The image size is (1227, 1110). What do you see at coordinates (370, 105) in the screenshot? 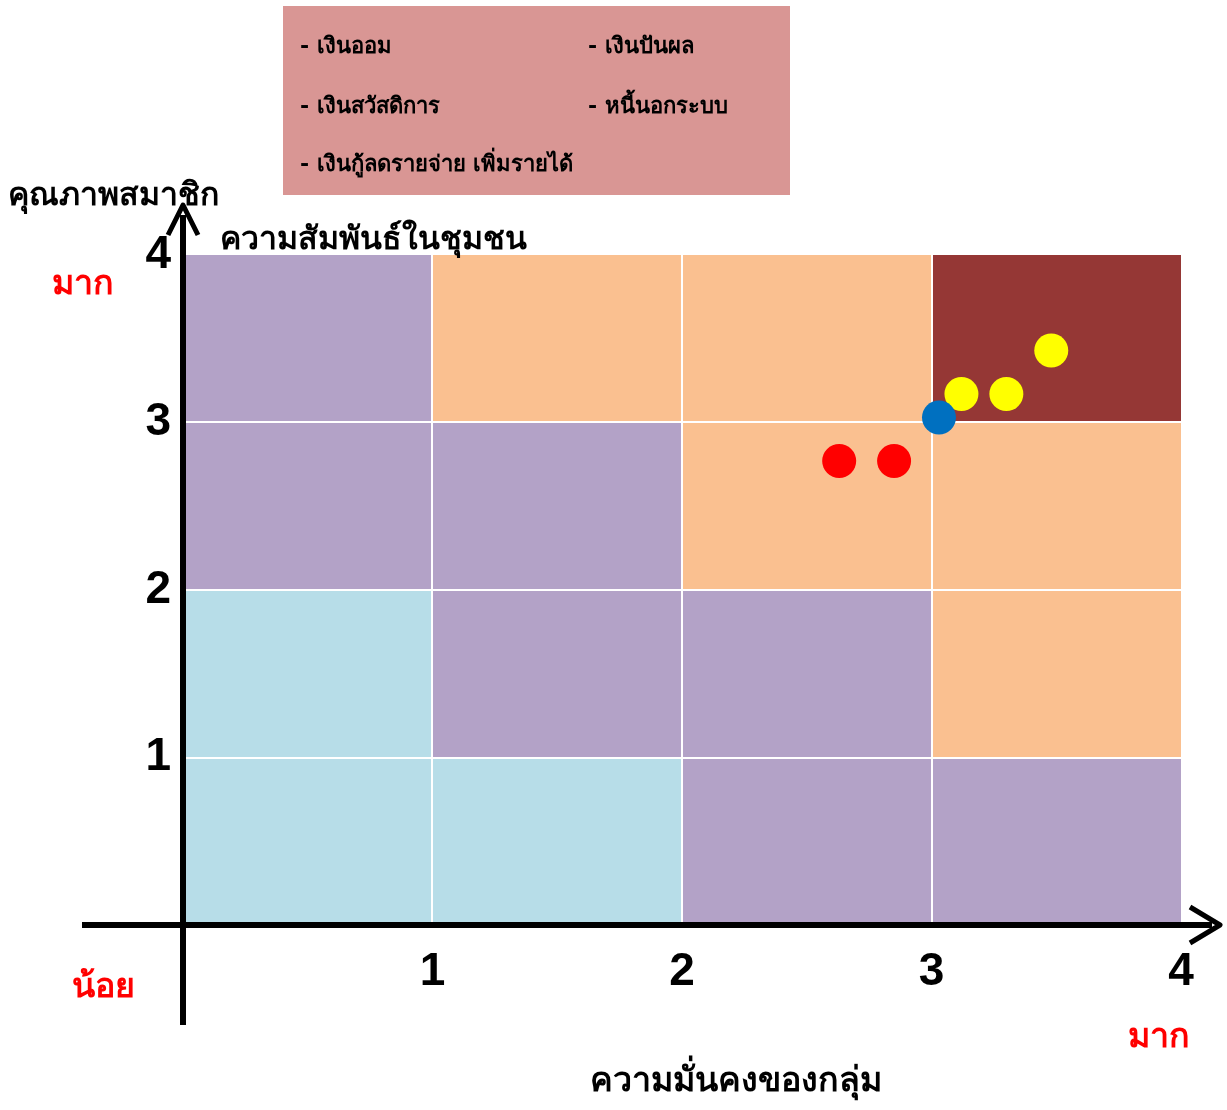
I see `text: - เงินสวัสดิการ` at bounding box center [370, 105].